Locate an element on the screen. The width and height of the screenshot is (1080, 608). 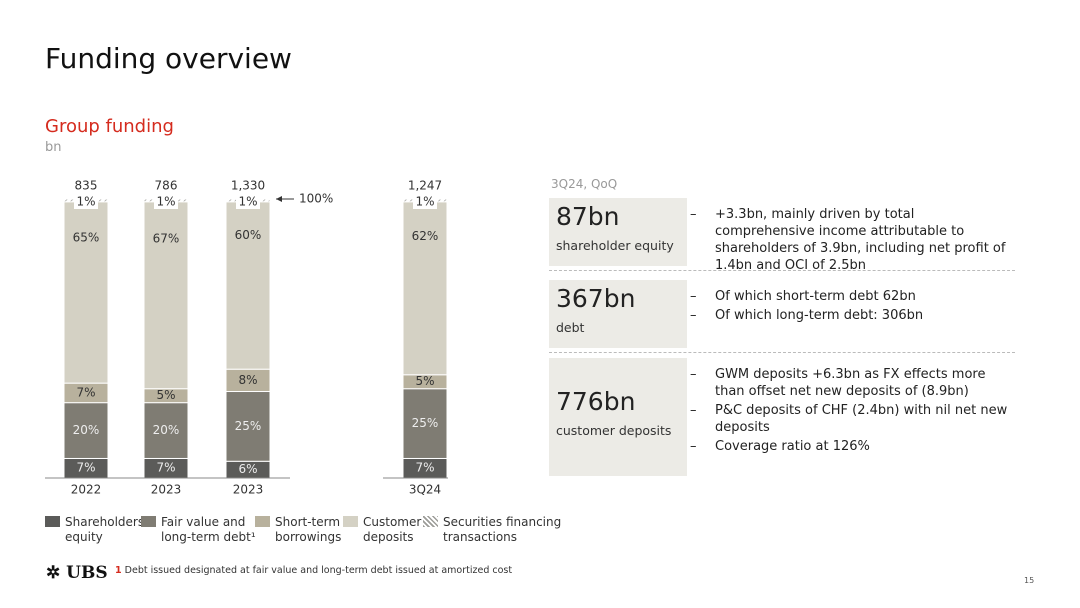
footnote-marker: 1 is located at coordinates (118, 570).